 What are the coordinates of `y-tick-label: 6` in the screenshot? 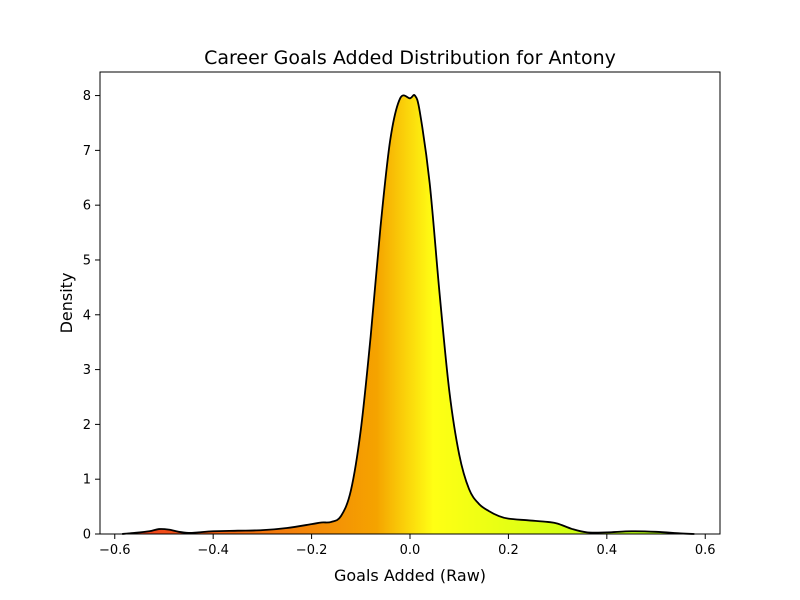 It's located at (87, 206).